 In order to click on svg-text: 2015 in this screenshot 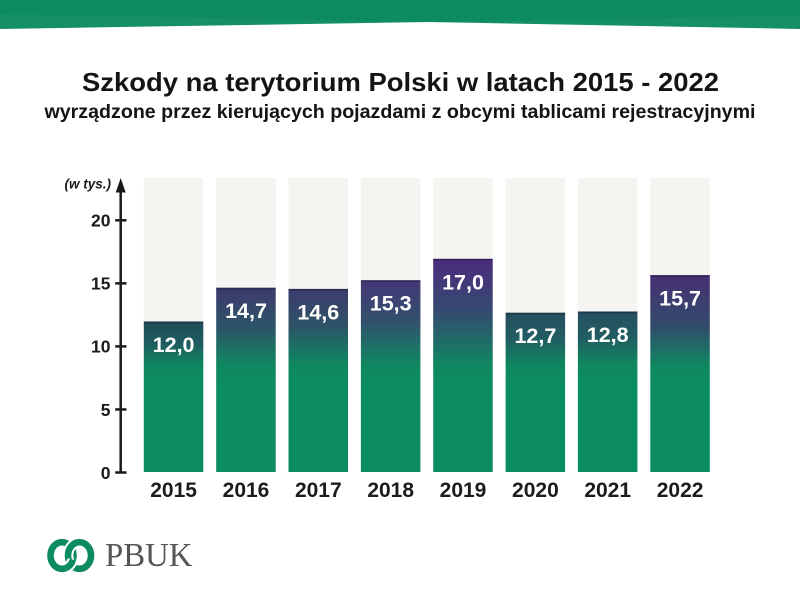, I will do `click(173, 490)`.